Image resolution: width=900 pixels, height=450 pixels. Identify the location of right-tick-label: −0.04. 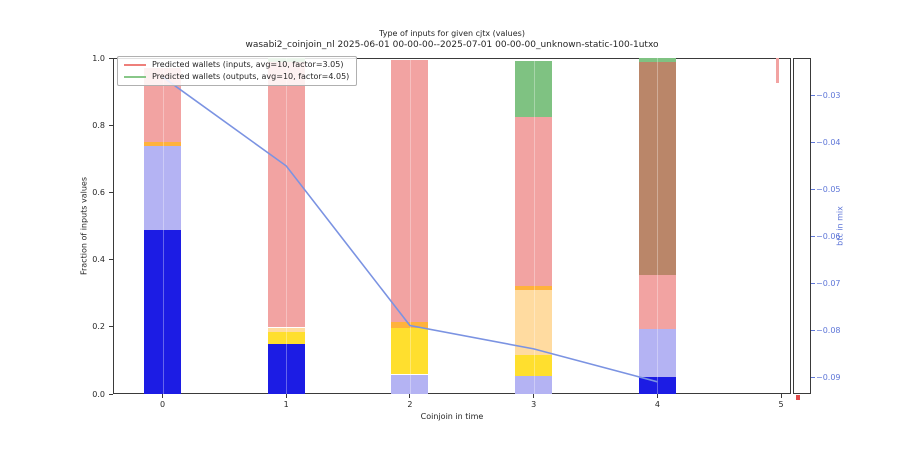
(828, 142).